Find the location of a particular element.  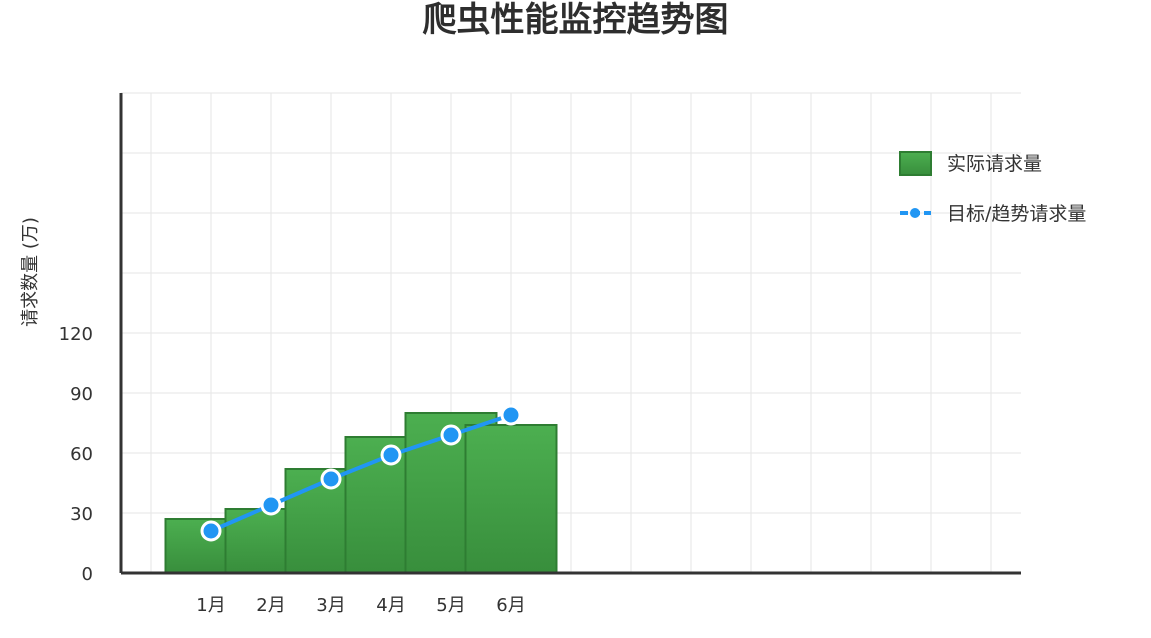

line-series is located at coordinates (361, 473).